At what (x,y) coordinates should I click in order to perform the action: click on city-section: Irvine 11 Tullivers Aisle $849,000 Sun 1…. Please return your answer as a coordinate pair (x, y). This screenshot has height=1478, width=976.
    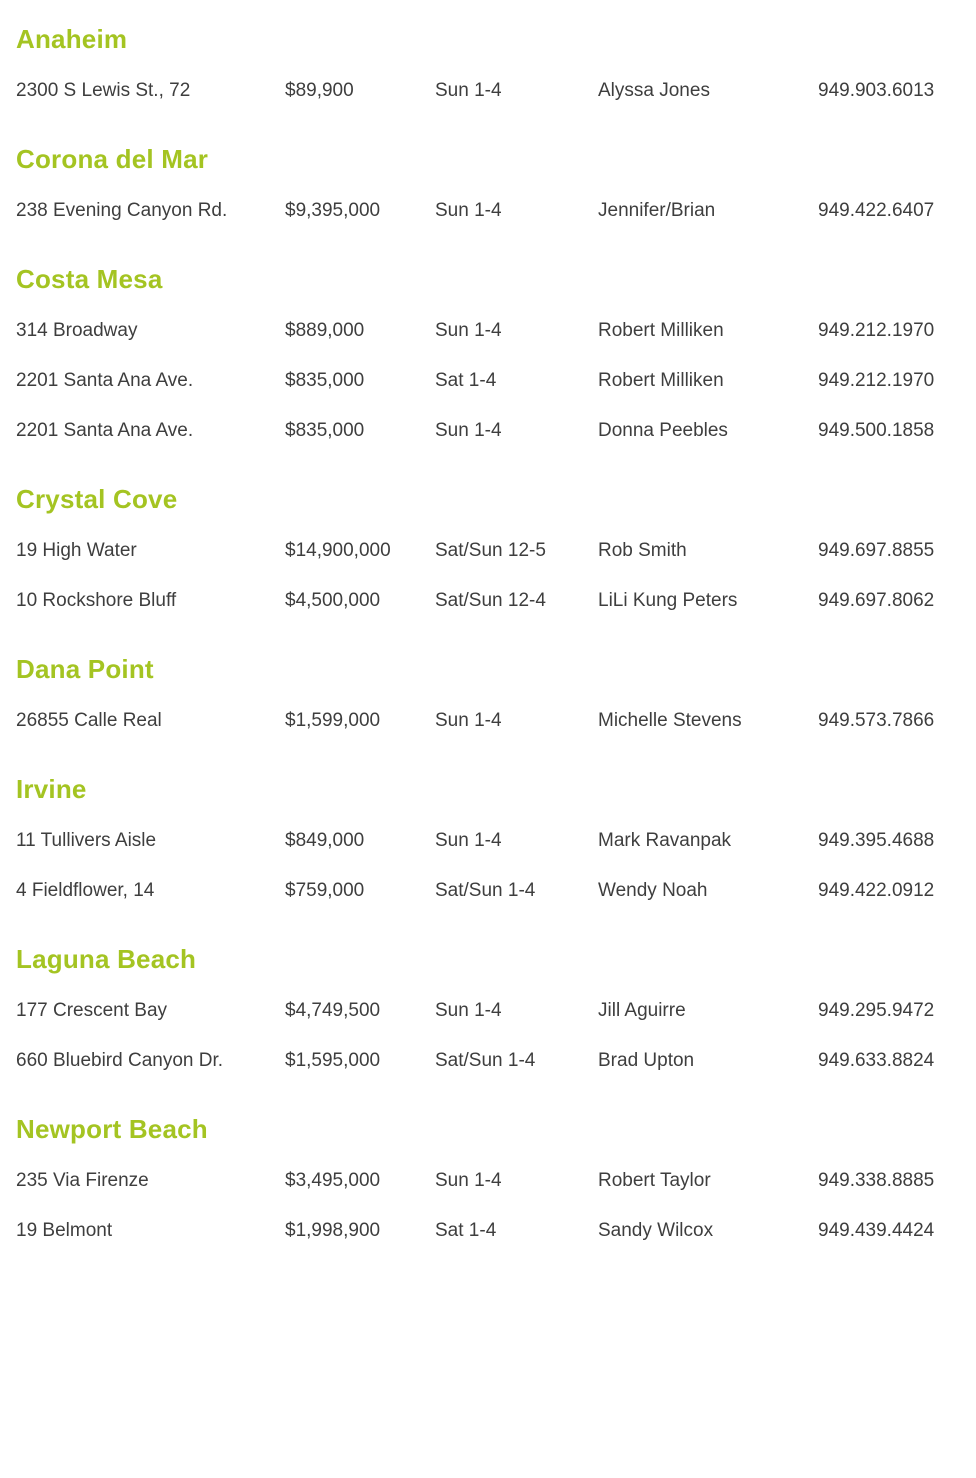
    Looking at the image, I should click on (488, 837).